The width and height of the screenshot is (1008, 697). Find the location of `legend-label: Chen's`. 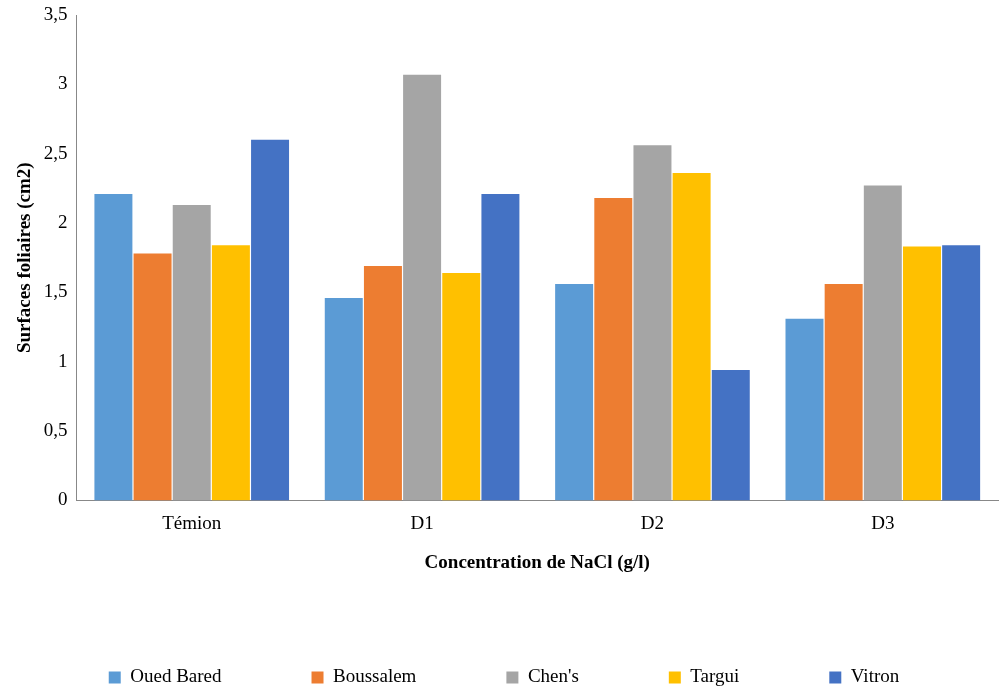

legend-label: Chen's is located at coordinates (553, 676).